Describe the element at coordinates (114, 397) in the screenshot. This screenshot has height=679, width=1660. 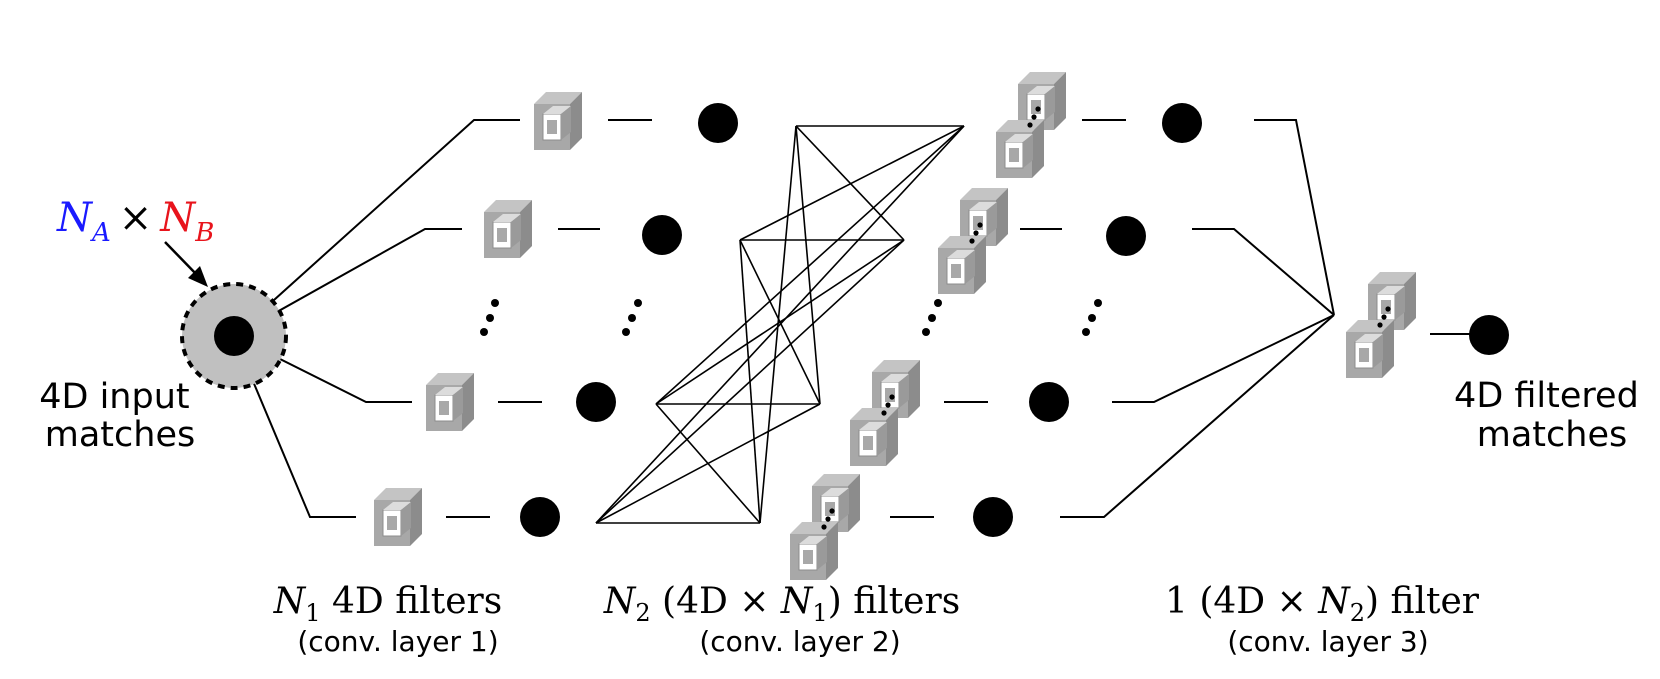
I see `input-label-line1: 4D input` at that location.